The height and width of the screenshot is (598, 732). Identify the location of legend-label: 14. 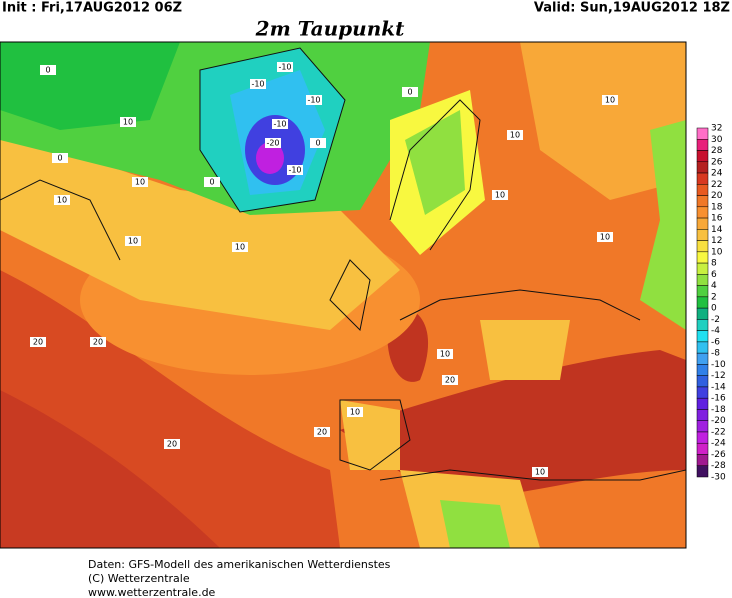
(717, 230).